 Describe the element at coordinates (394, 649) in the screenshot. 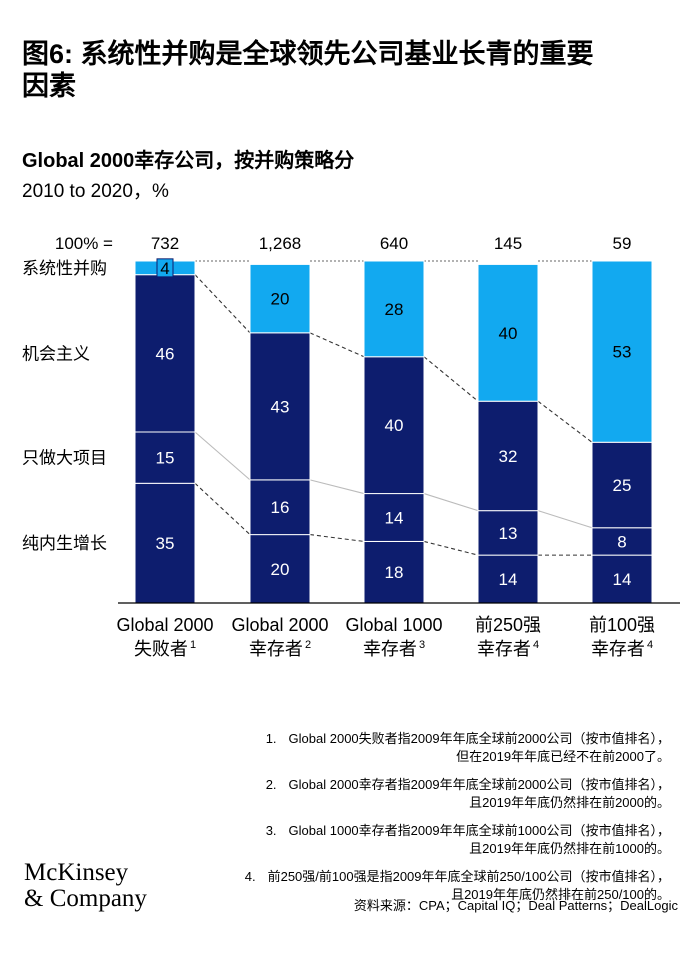

I see `category-label: 幸存者 3` at that location.